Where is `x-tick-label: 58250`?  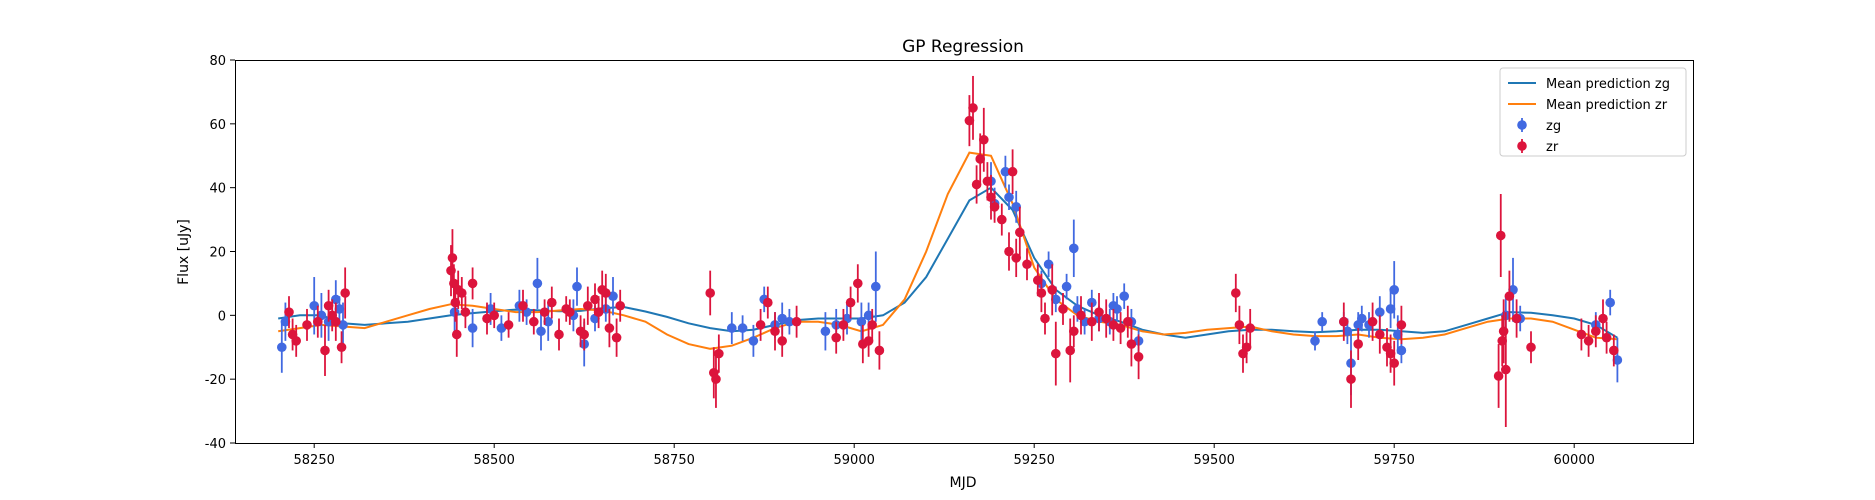
x-tick-label: 58250 is located at coordinates (314, 460).